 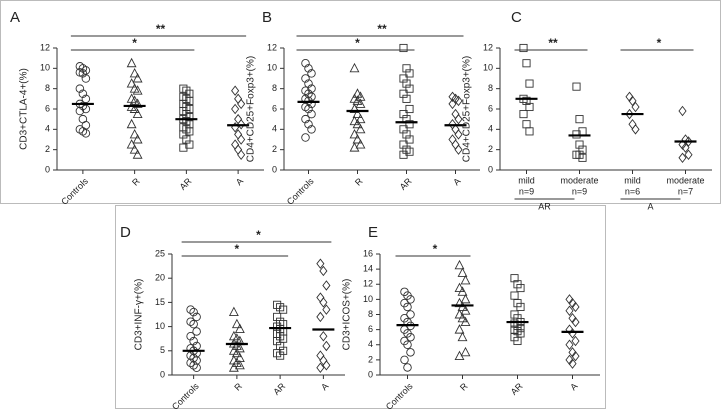 What do you see at coordinates (490, 108) in the screenshot?
I see `y-tick-label: 6` at bounding box center [490, 108].